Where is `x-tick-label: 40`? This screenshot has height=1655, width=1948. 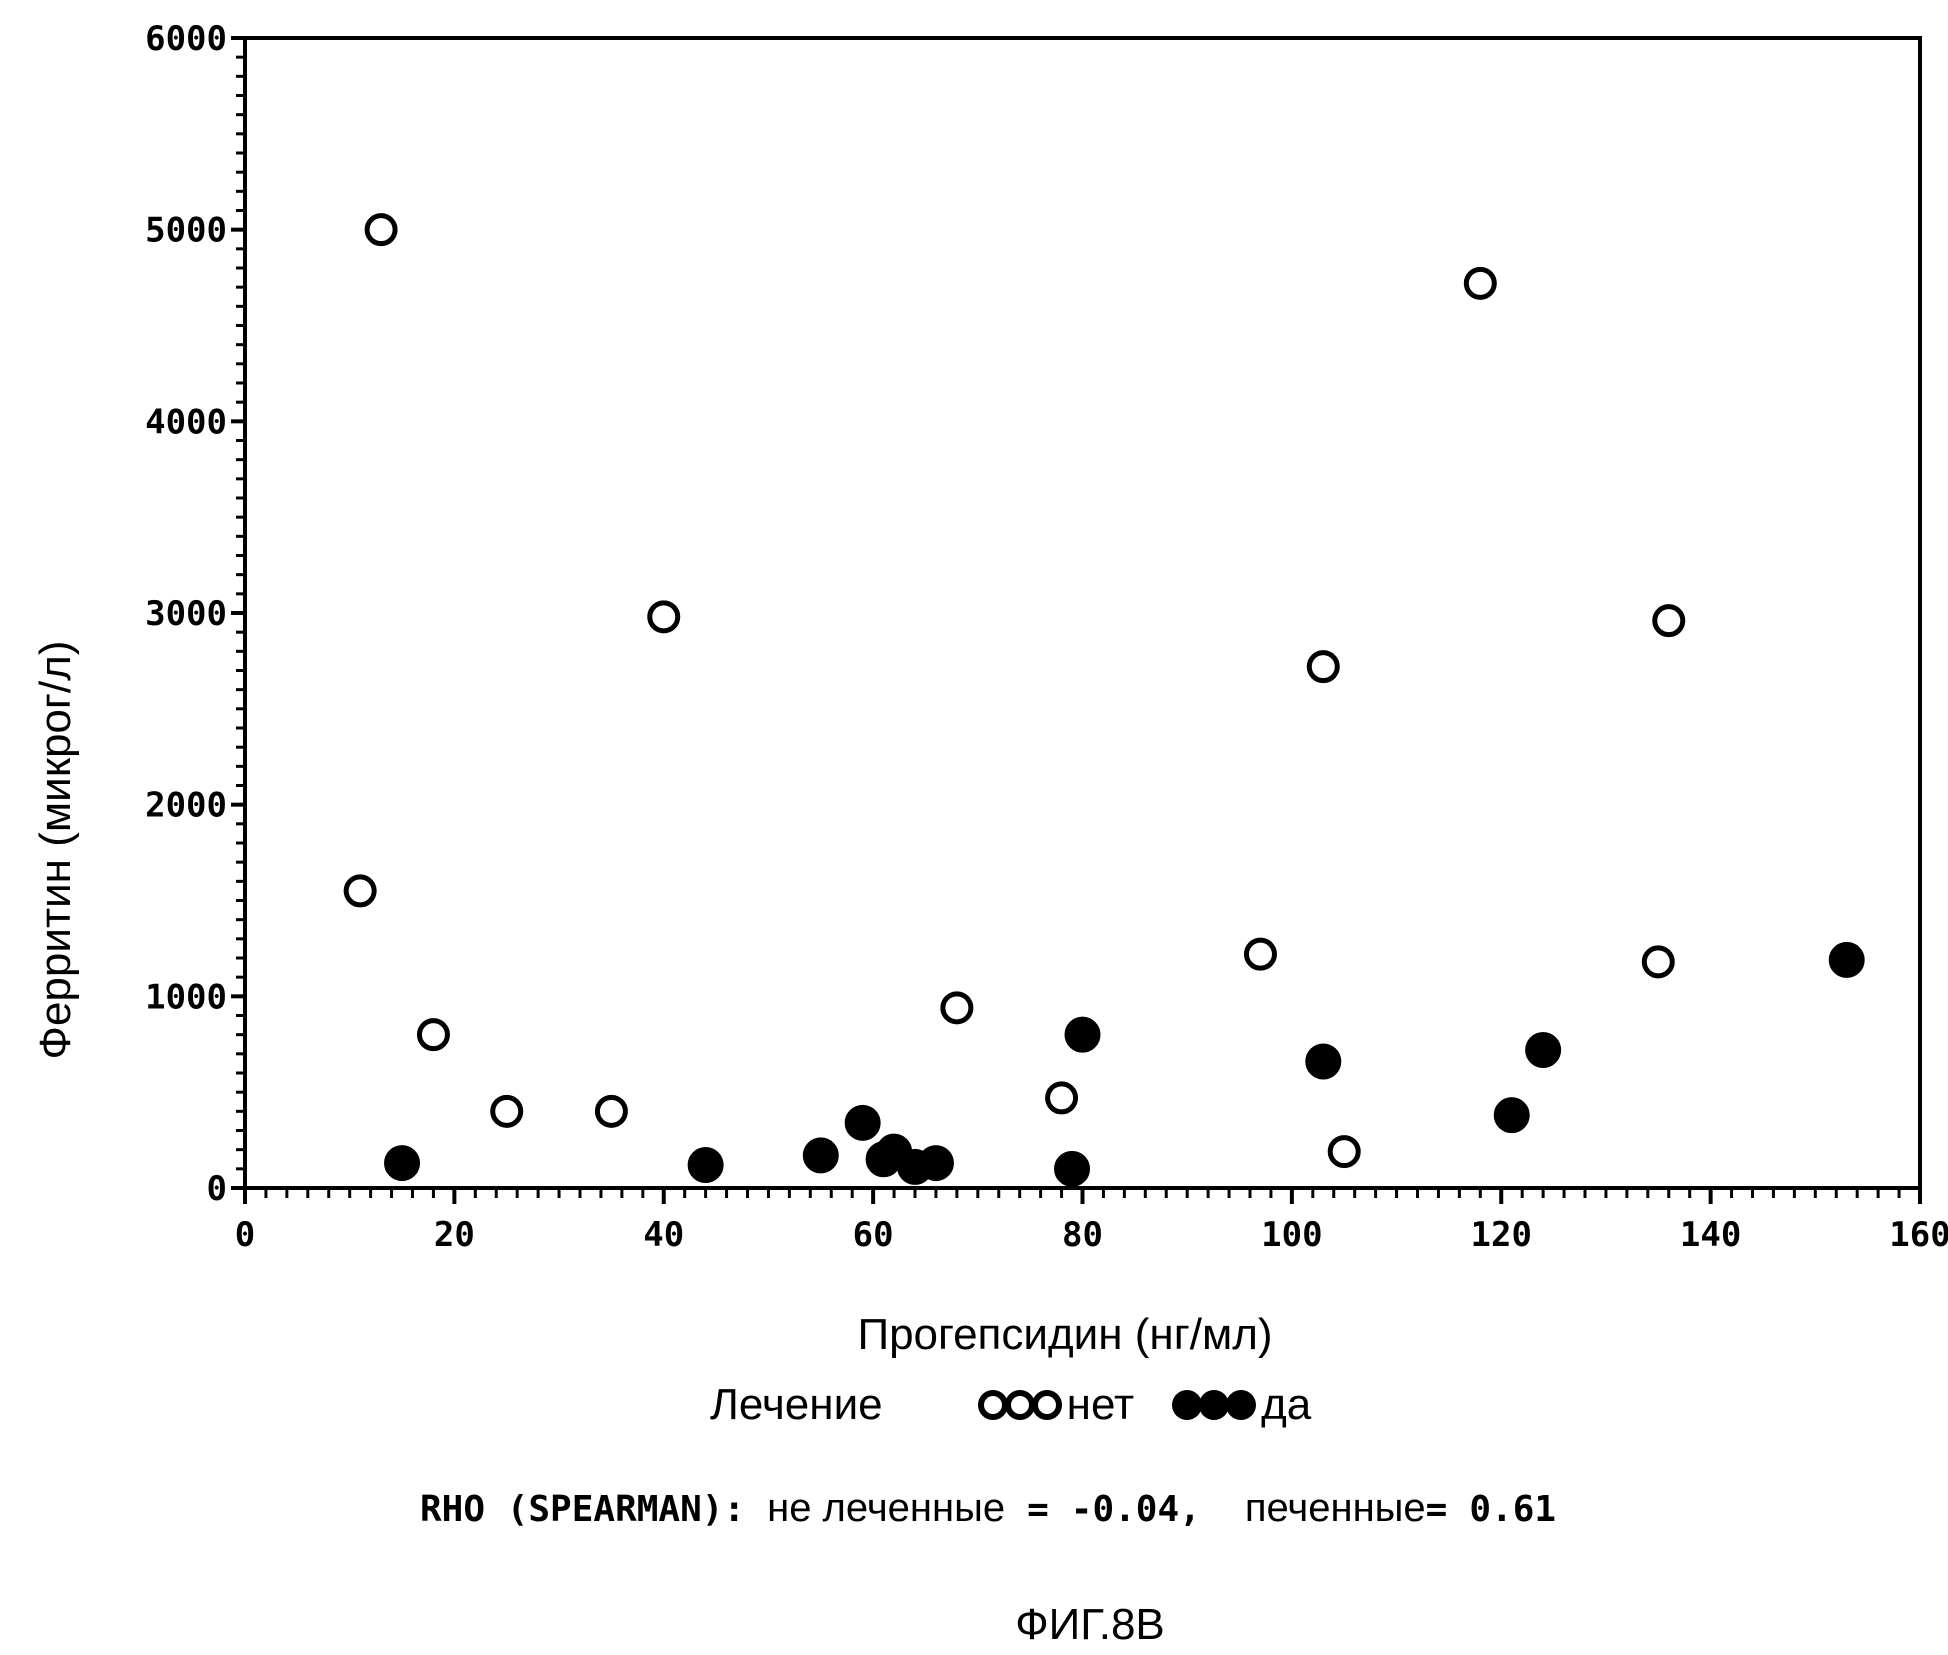 x-tick-label: 40 is located at coordinates (663, 1235).